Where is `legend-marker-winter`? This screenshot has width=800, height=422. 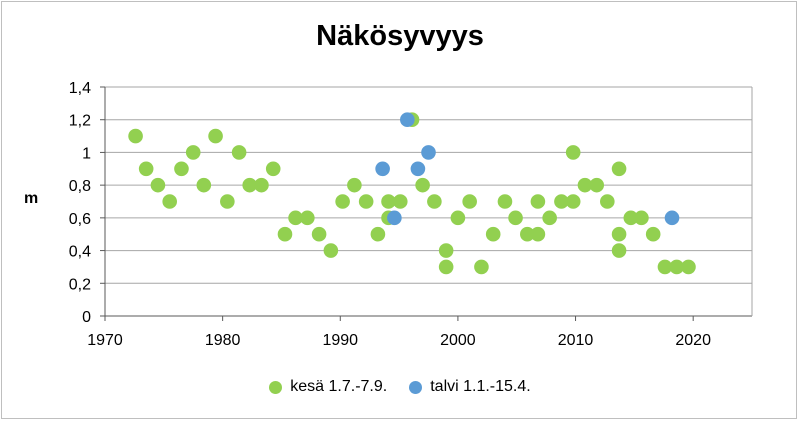
legend-marker-winter is located at coordinates (416, 387).